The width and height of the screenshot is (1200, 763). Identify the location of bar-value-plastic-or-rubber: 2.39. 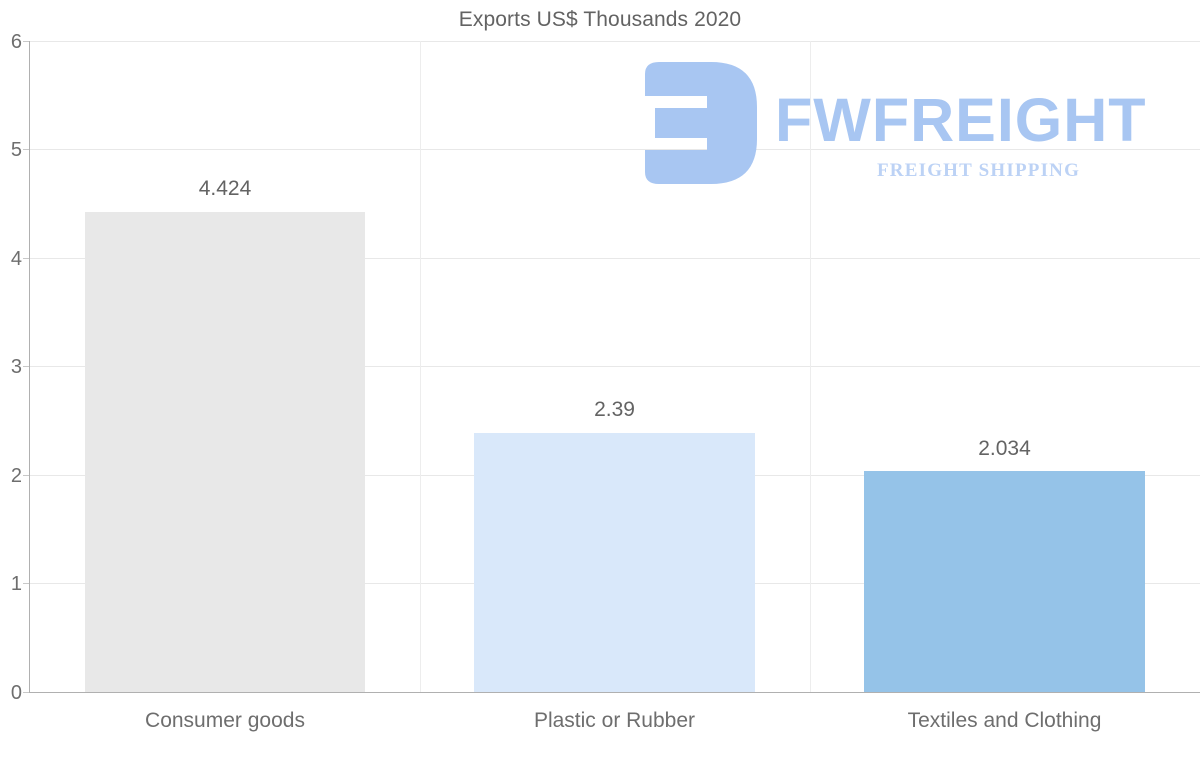
(614, 409).